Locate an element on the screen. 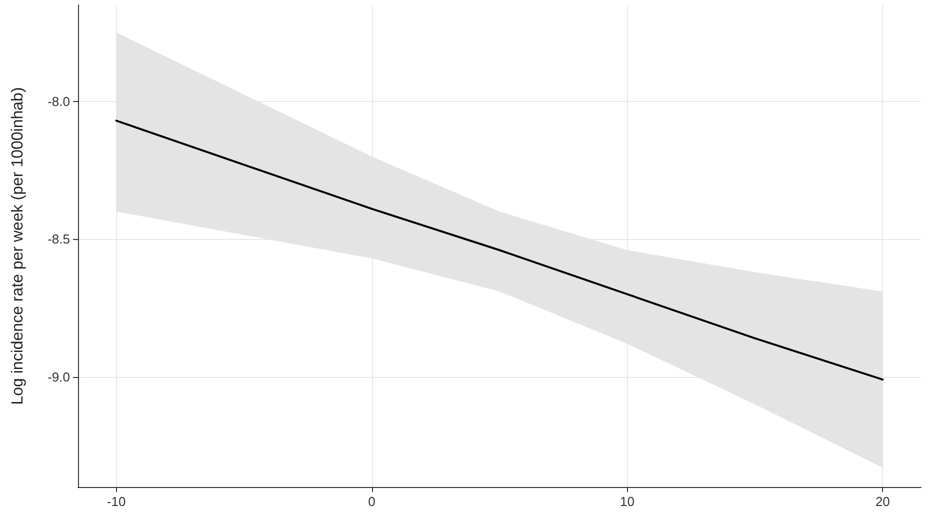 The width and height of the screenshot is (931, 515). y-tick-label: -8.5 is located at coordinates (59, 239).